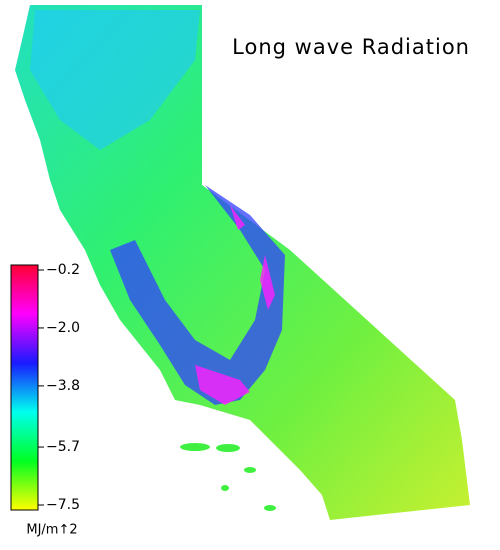 The height and width of the screenshot is (550, 500). I want to click on colorbar: −0.2 −2.0 −3.8 −5.7 −7.5, so click(45, 387).